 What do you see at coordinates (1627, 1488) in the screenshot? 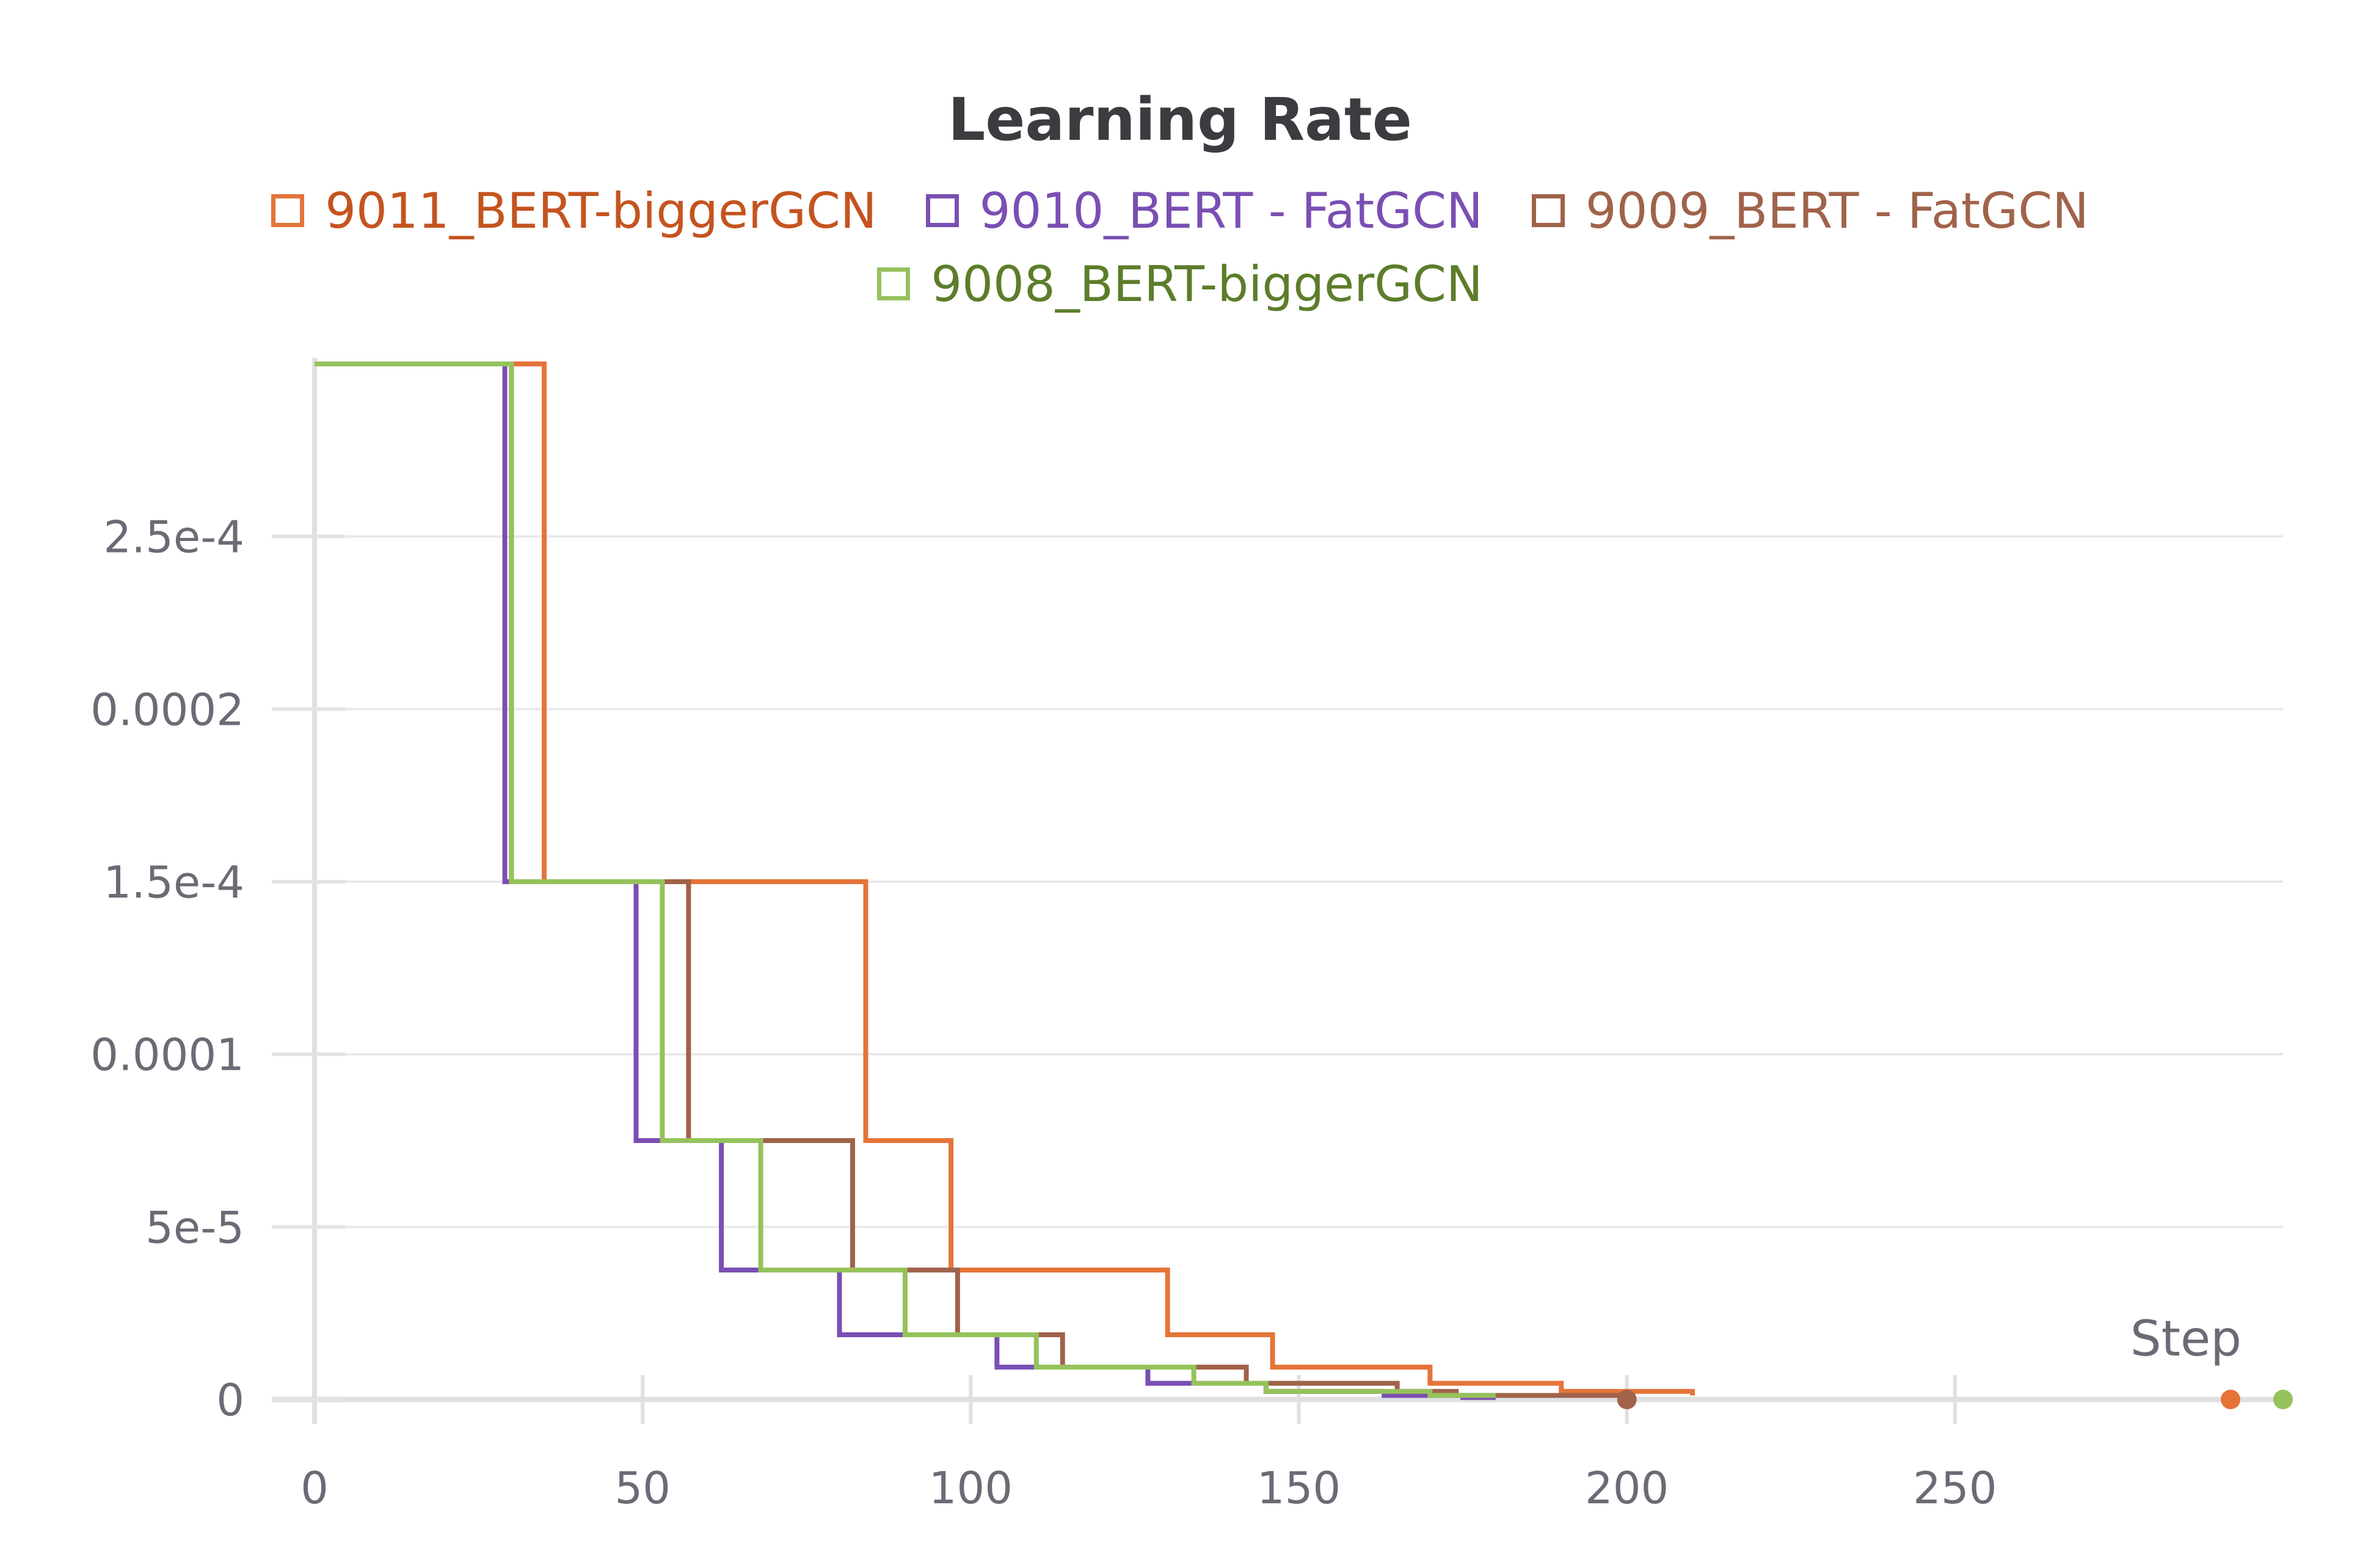
I see `x-tick-label-4: 200` at bounding box center [1627, 1488].